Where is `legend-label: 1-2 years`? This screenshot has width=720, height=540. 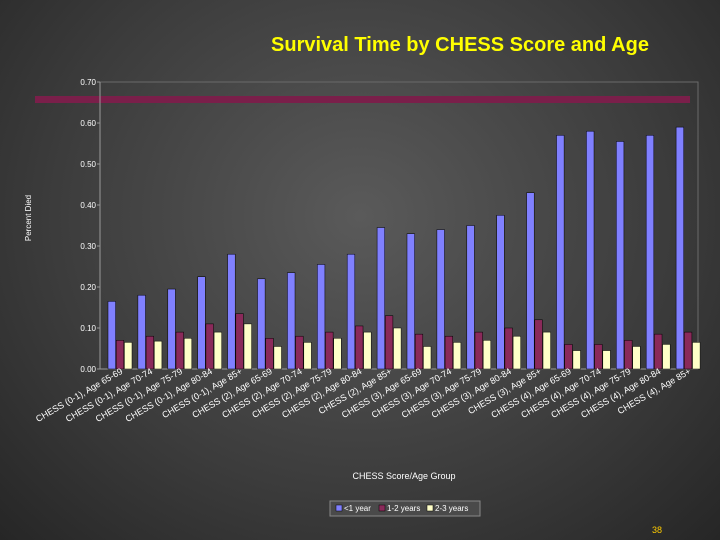
legend-label: 1-2 years is located at coordinates (403, 508).